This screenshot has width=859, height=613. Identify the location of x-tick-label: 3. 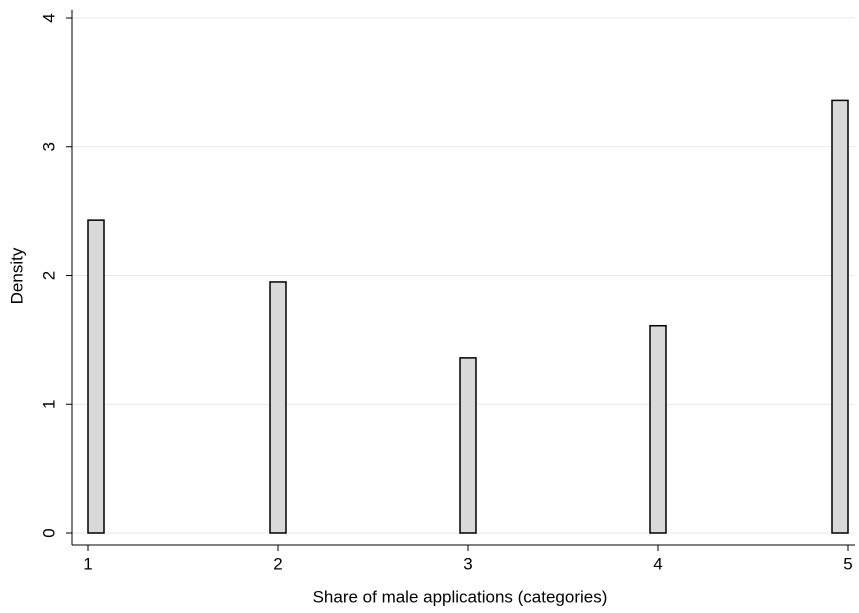
(467, 563).